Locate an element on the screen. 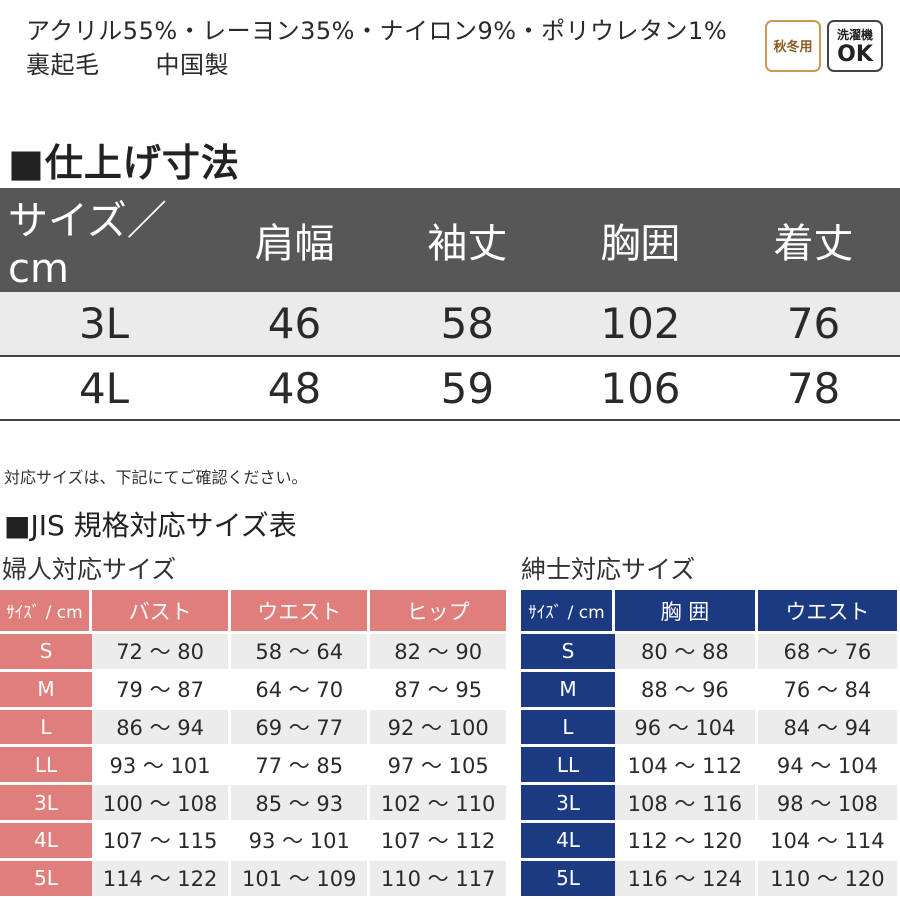  table-row: 3L 46 58 102 76 is located at coordinates (450, 324).